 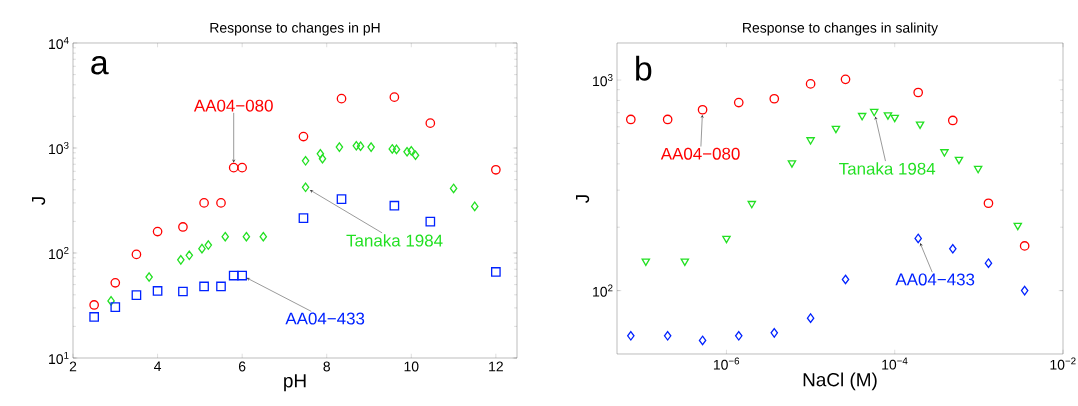 What do you see at coordinates (840, 381) in the screenshot?
I see `x-axis-title: NaCl (M)` at bounding box center [840, 381].